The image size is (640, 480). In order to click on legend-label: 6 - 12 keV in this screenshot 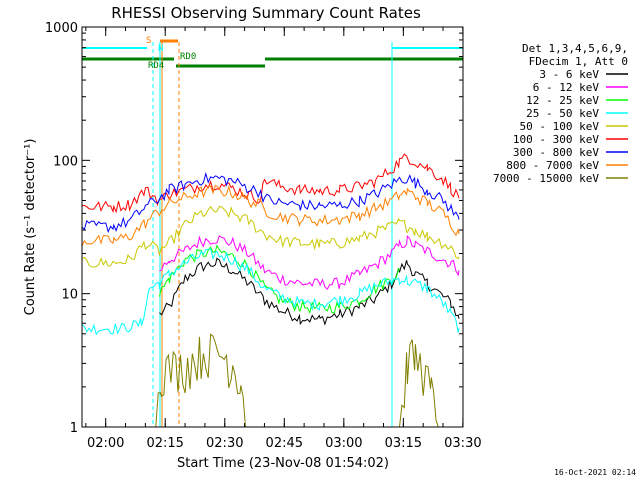, I will do `click(566, 87)`.